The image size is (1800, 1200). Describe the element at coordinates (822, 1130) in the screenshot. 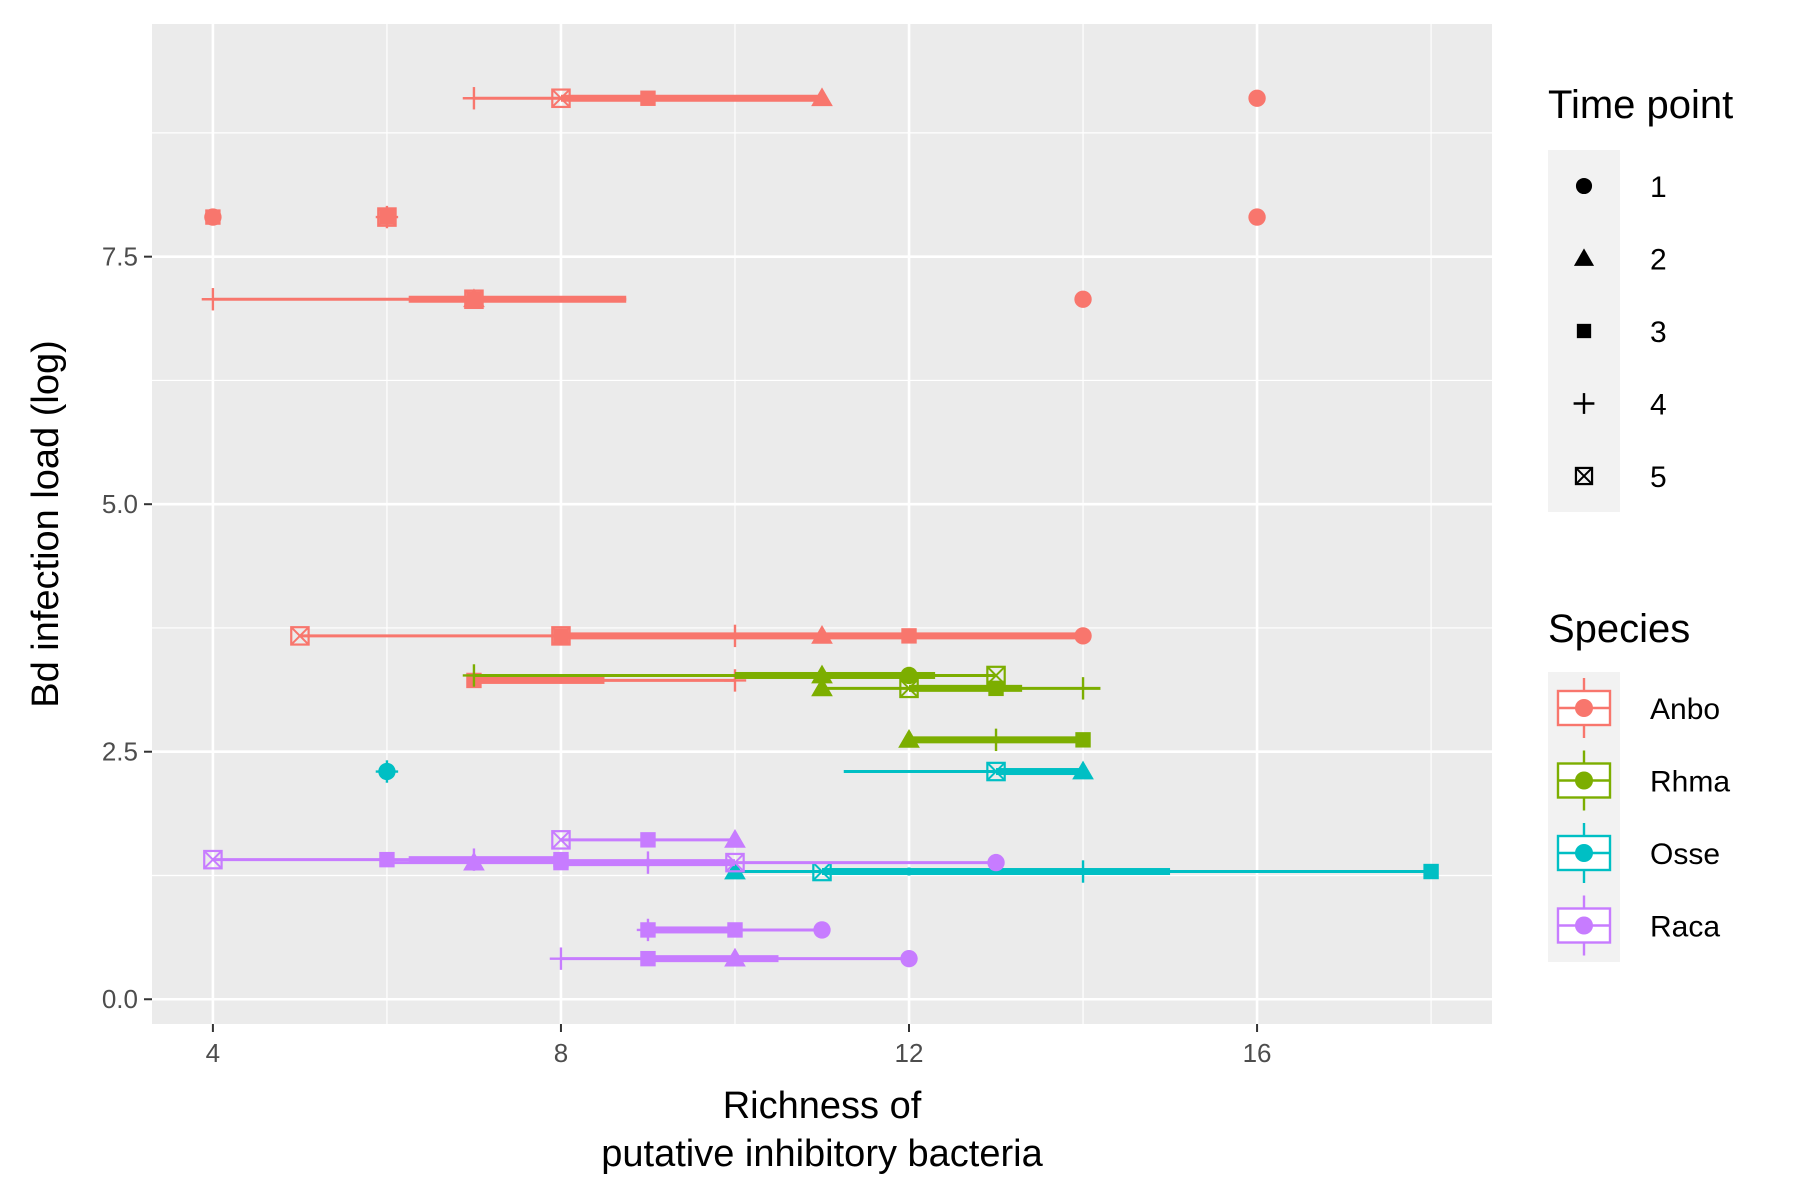

I see `x-axis-title: Richness of putative inhibitory bacteria` at that location.